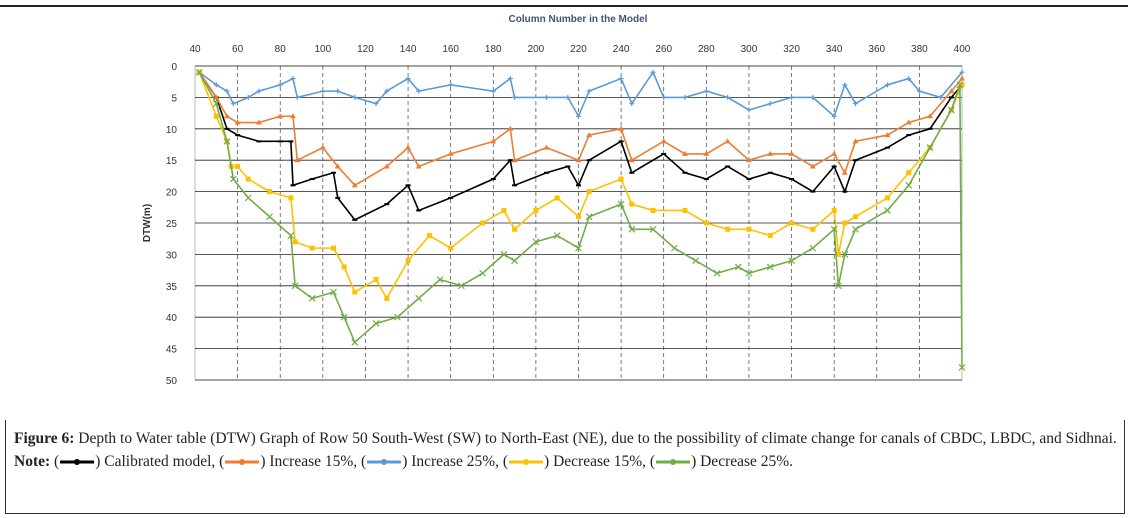  Describe the element at coordinates (876, 49) in the screenshot. I see `x-tick-label: 360` at that location.